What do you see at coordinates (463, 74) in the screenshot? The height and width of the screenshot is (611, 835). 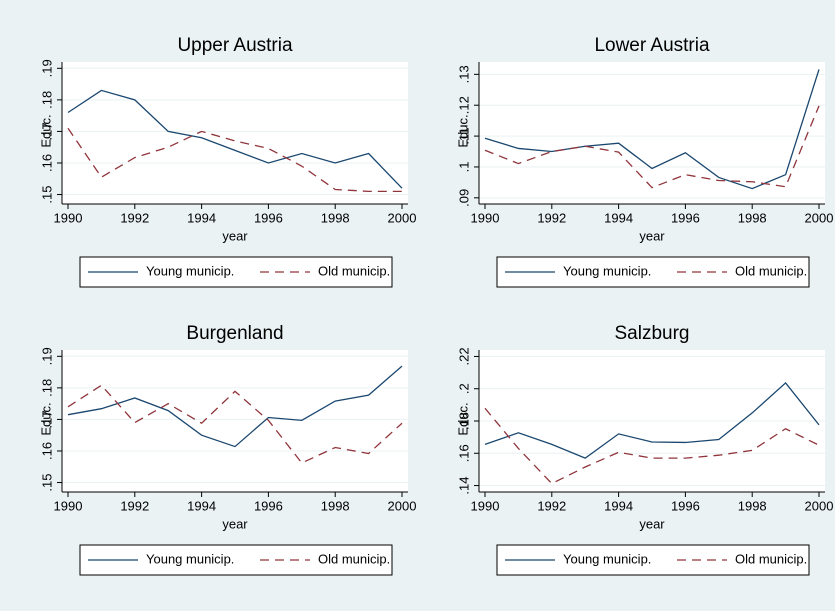 I see `y-tick-label: .13` at bounding box center [463, 74].